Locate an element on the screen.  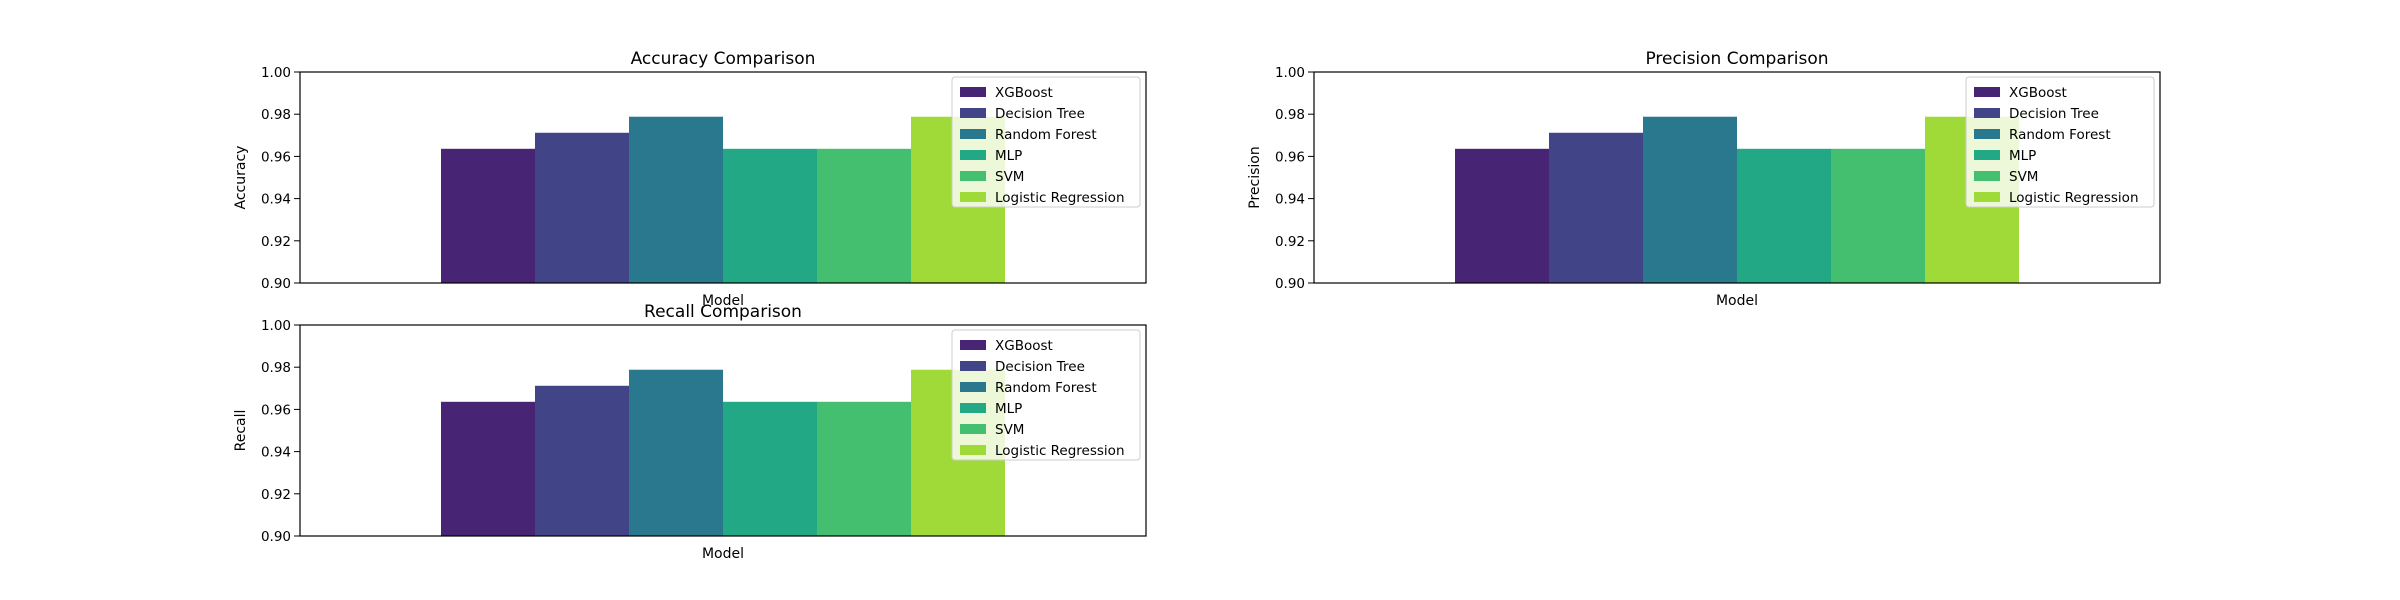
chart-title: Accuracy Comparison is located at coordinates (723, 59).